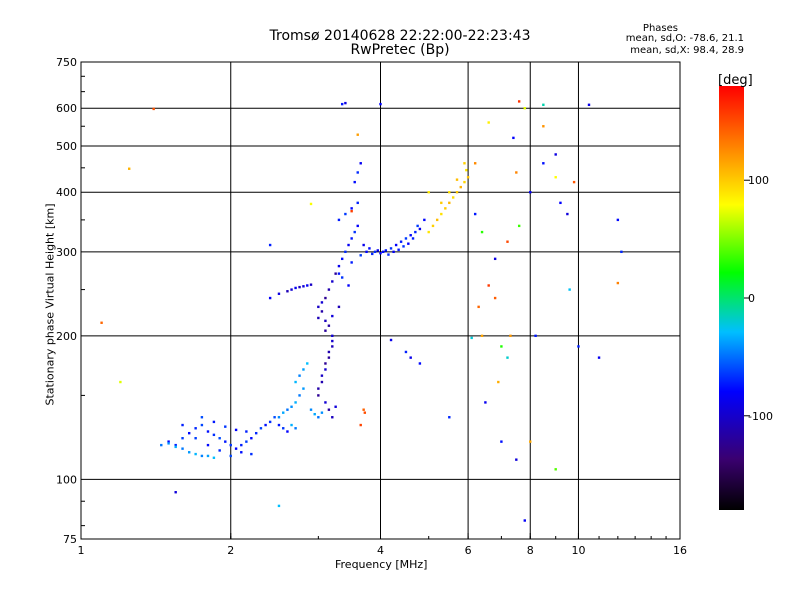 The width and height of the screenshot is (800, 600). I want to click on stats-heading: Phases, so click(660, 28).